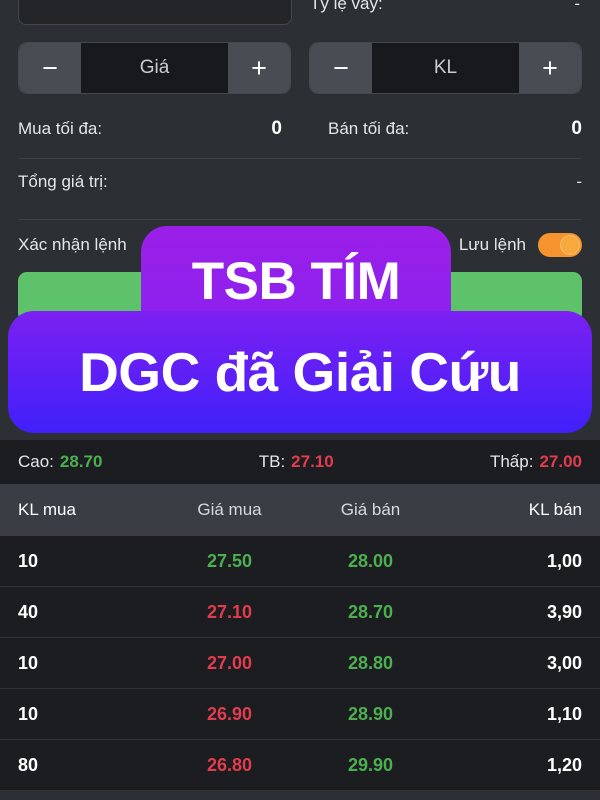  I want to click on column-header-ask-price: Giá bán, so click(370, 509).